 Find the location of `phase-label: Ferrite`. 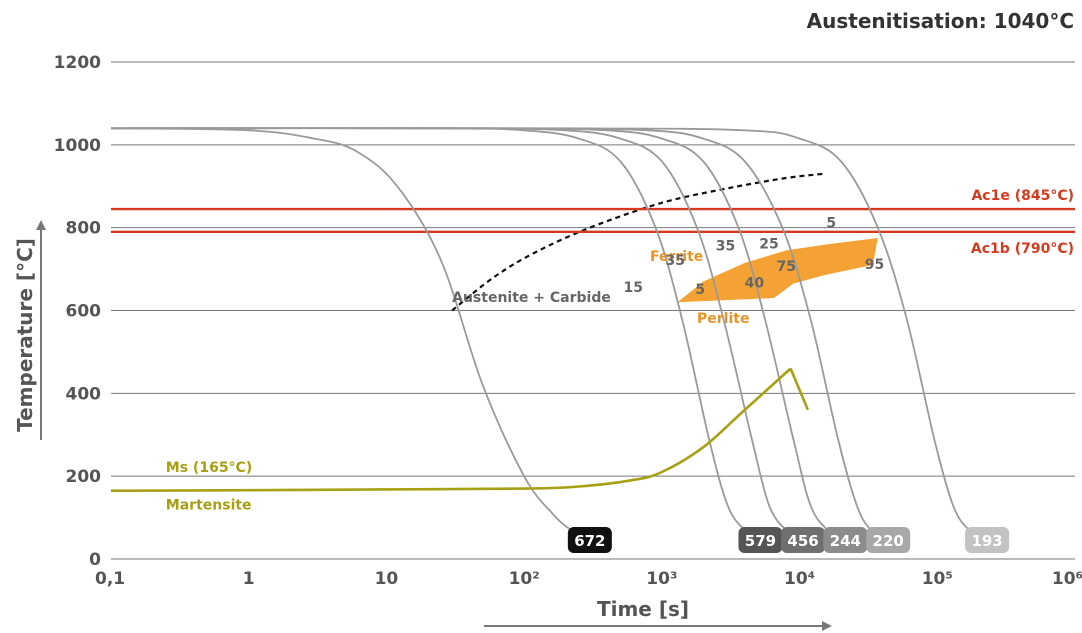

phase-label: Ferrite is located at coordinates (676, 257).